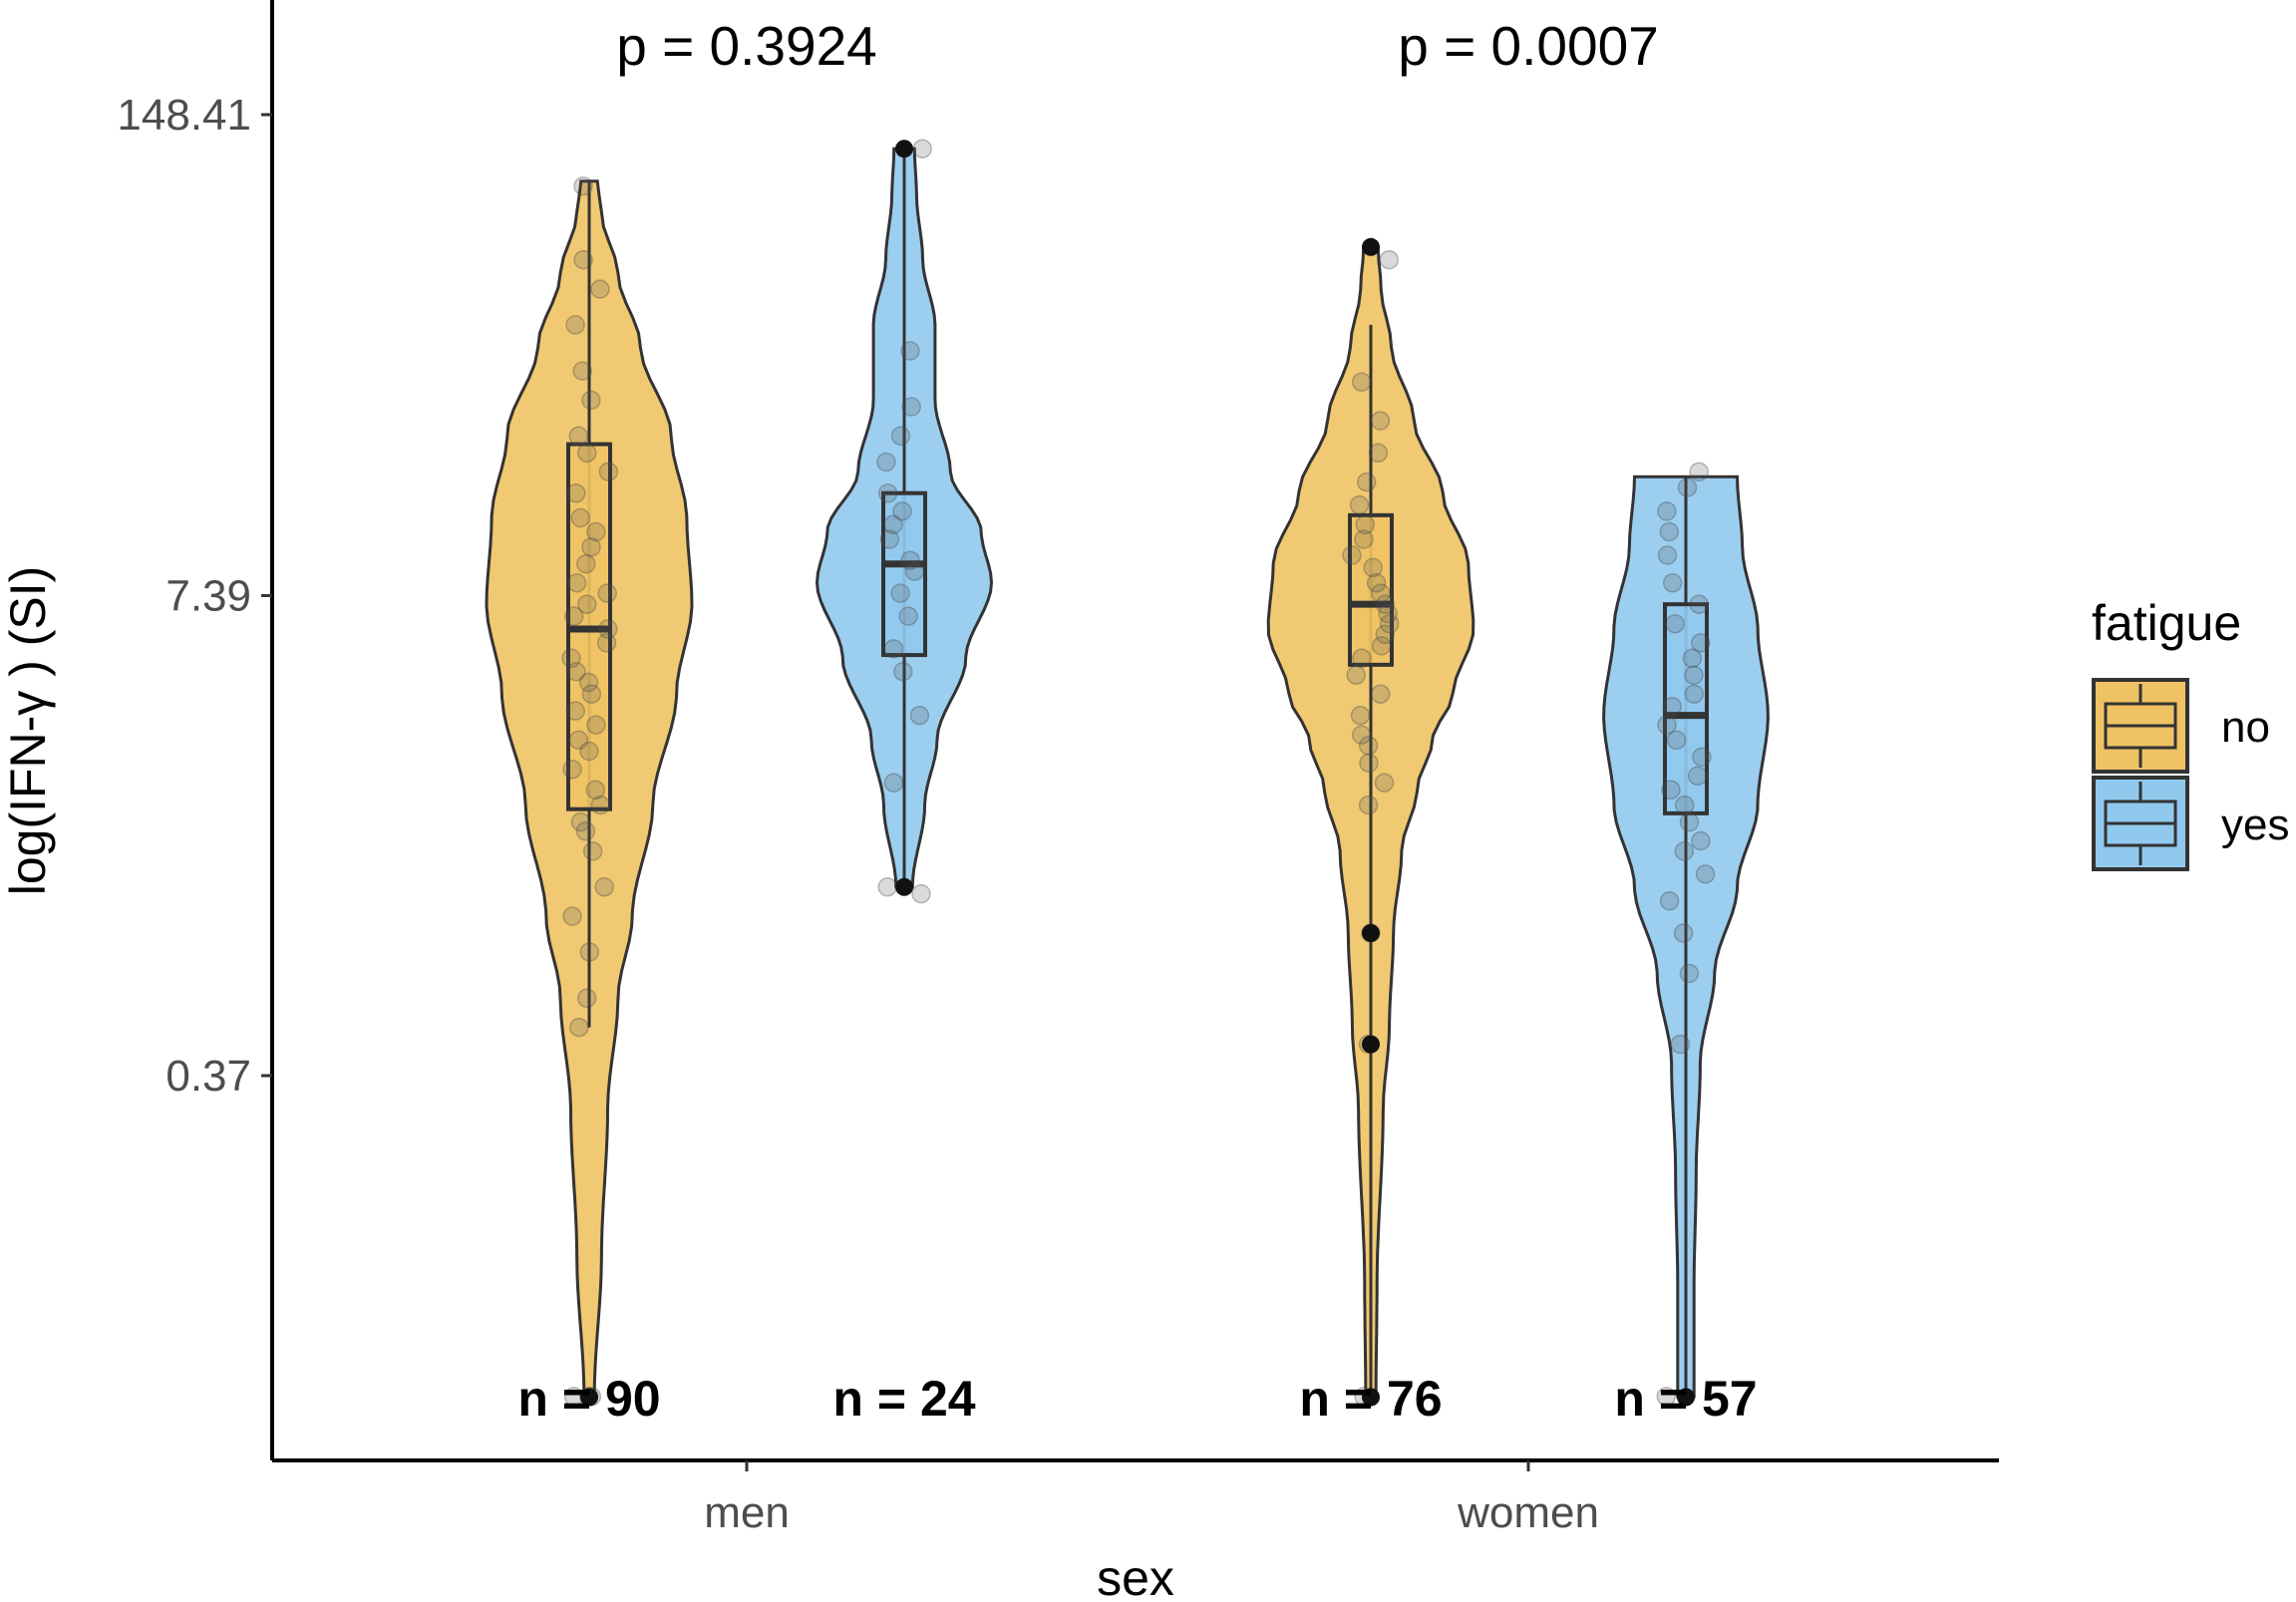 The height and width of the screenshot is (1602, 2296). Describe the element at coordinates (208, 595) in the screenshot. I see `y-tick-label: 7.39` at that location.